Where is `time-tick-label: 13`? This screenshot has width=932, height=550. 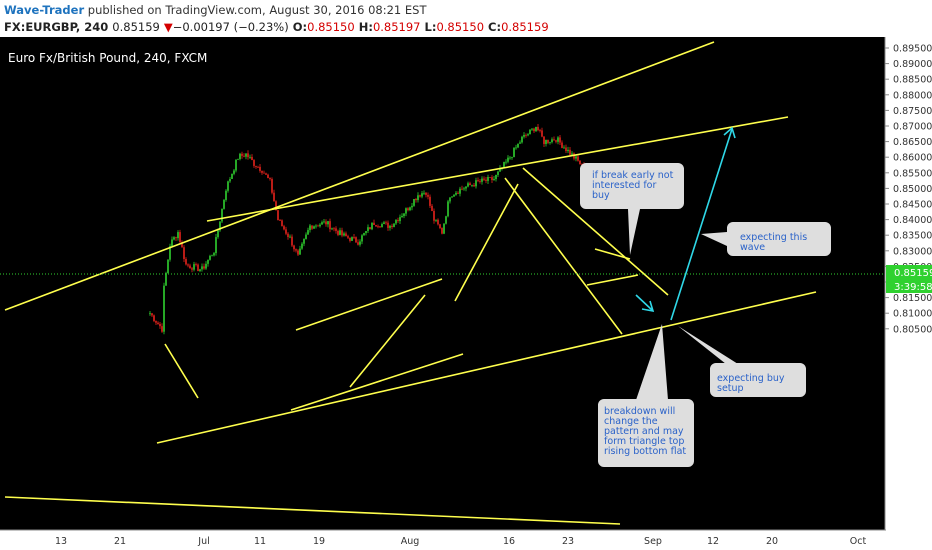
time-tick-label: 13 is located at coordinates (61, 541).